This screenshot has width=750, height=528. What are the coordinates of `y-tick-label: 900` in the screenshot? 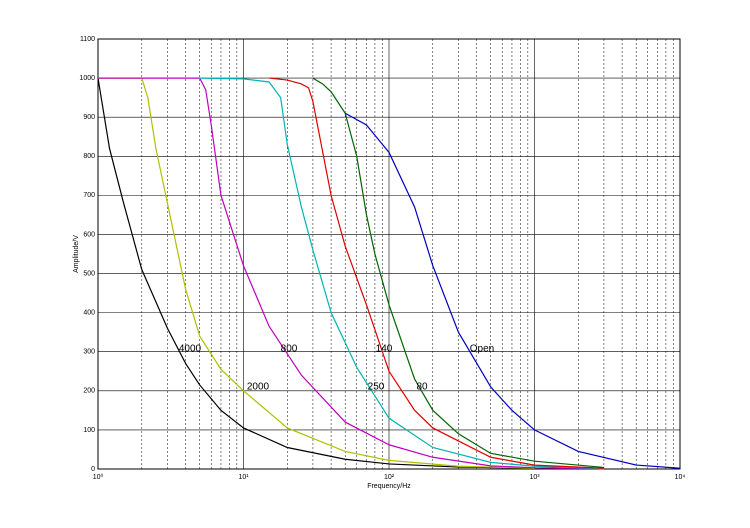 It's located at (89, 117).